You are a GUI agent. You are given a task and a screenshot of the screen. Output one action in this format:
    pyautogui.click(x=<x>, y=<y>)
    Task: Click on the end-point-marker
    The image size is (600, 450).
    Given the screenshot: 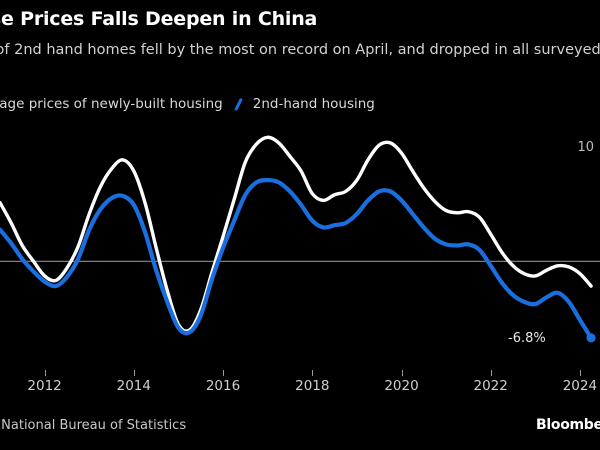 What is the action you would take?
    pyautogui.click(x=591, y=338)
    